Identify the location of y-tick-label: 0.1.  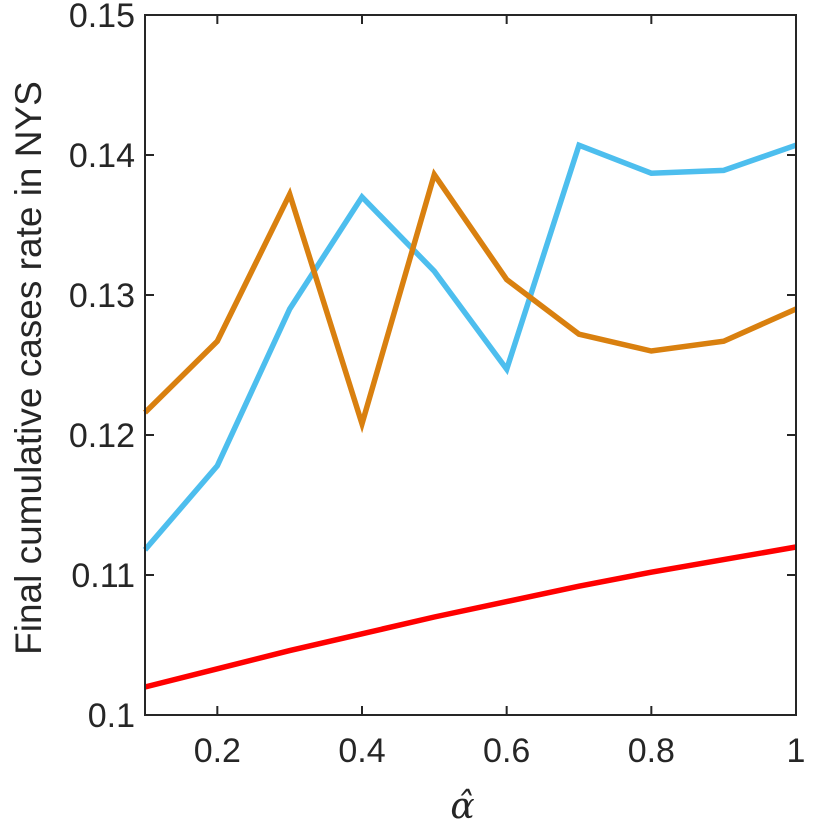
(111, 716).